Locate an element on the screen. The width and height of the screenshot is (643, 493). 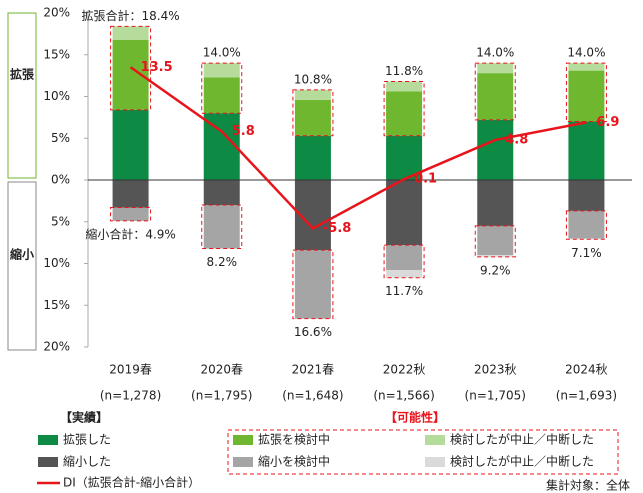
legend-label: DI（拡張合計-縮小合計） is located at coordinates (131, 482).